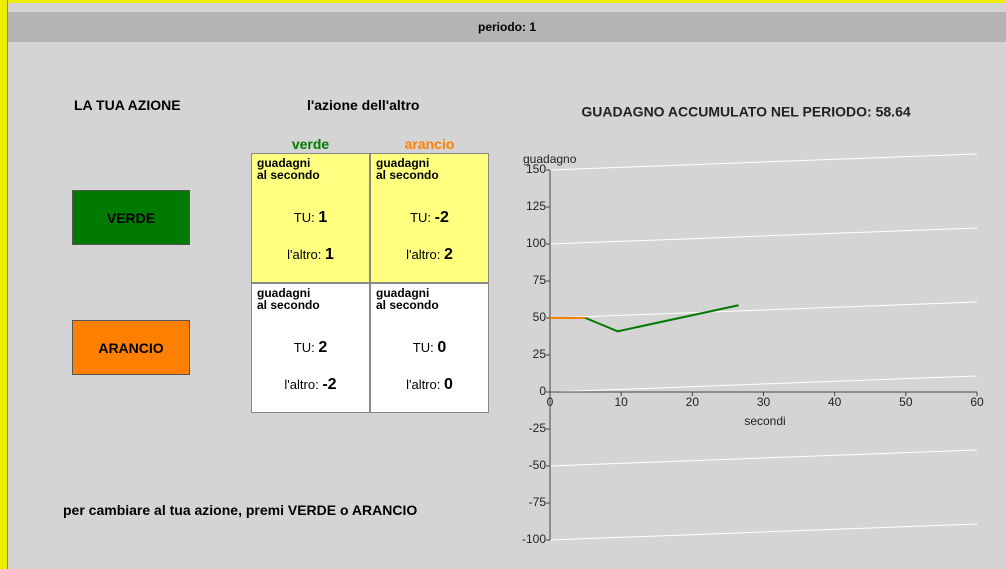 Image resolution: width=1006 pixels, height=569 pixels. Describe the element at coordinates (429, 144) in the screenshot. I see `column-header: arancio` at that location.